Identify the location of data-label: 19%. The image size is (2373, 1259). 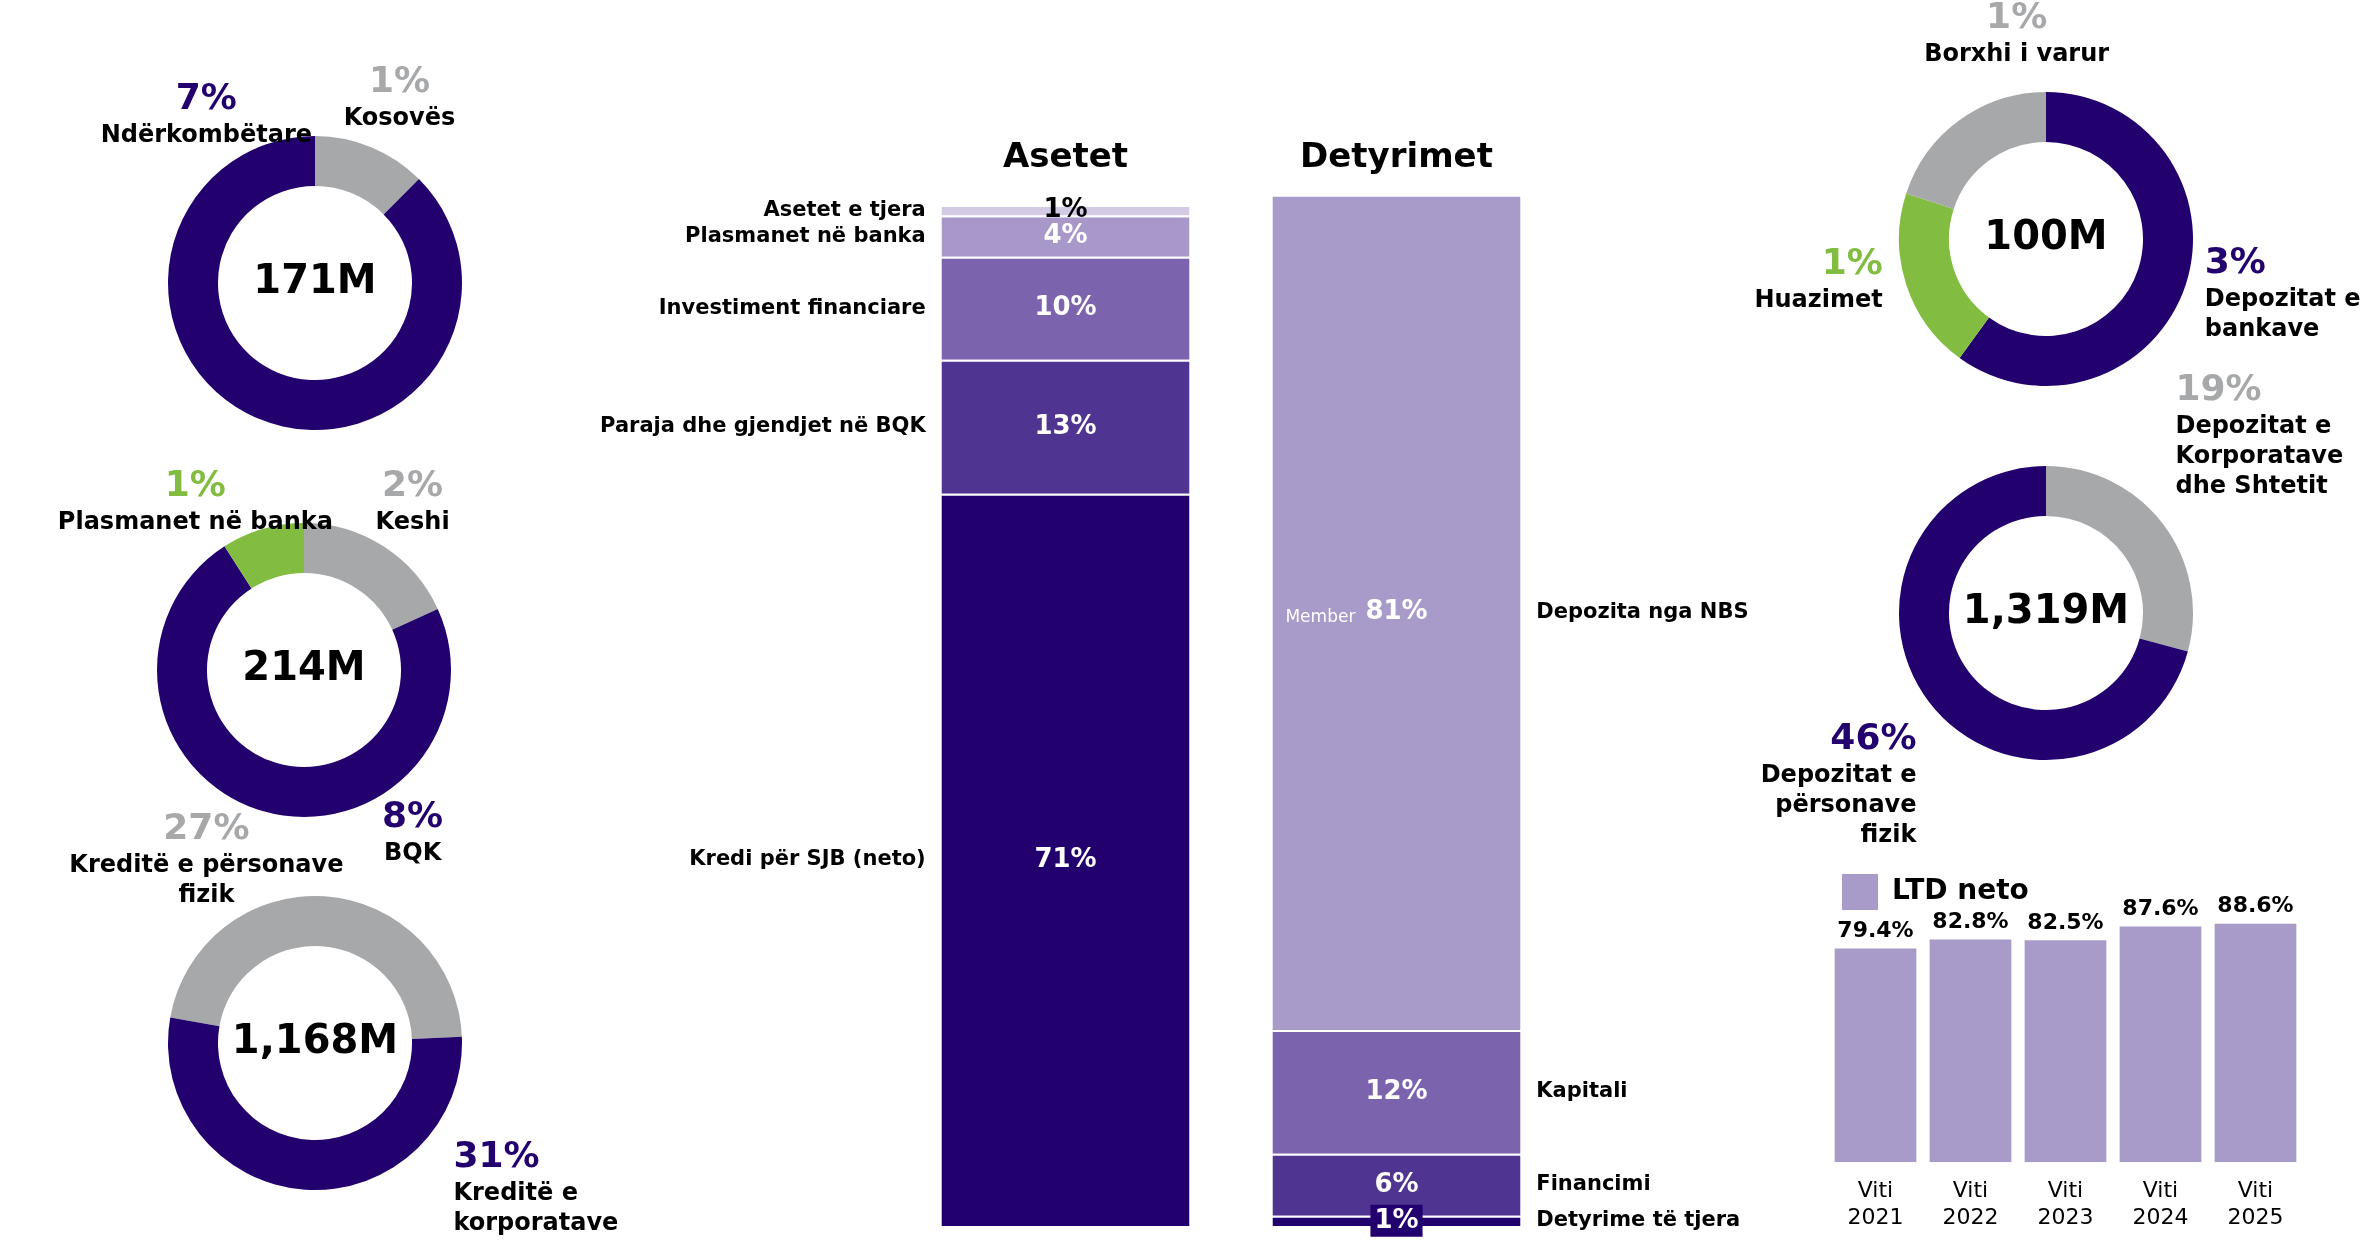
(2218, 387).